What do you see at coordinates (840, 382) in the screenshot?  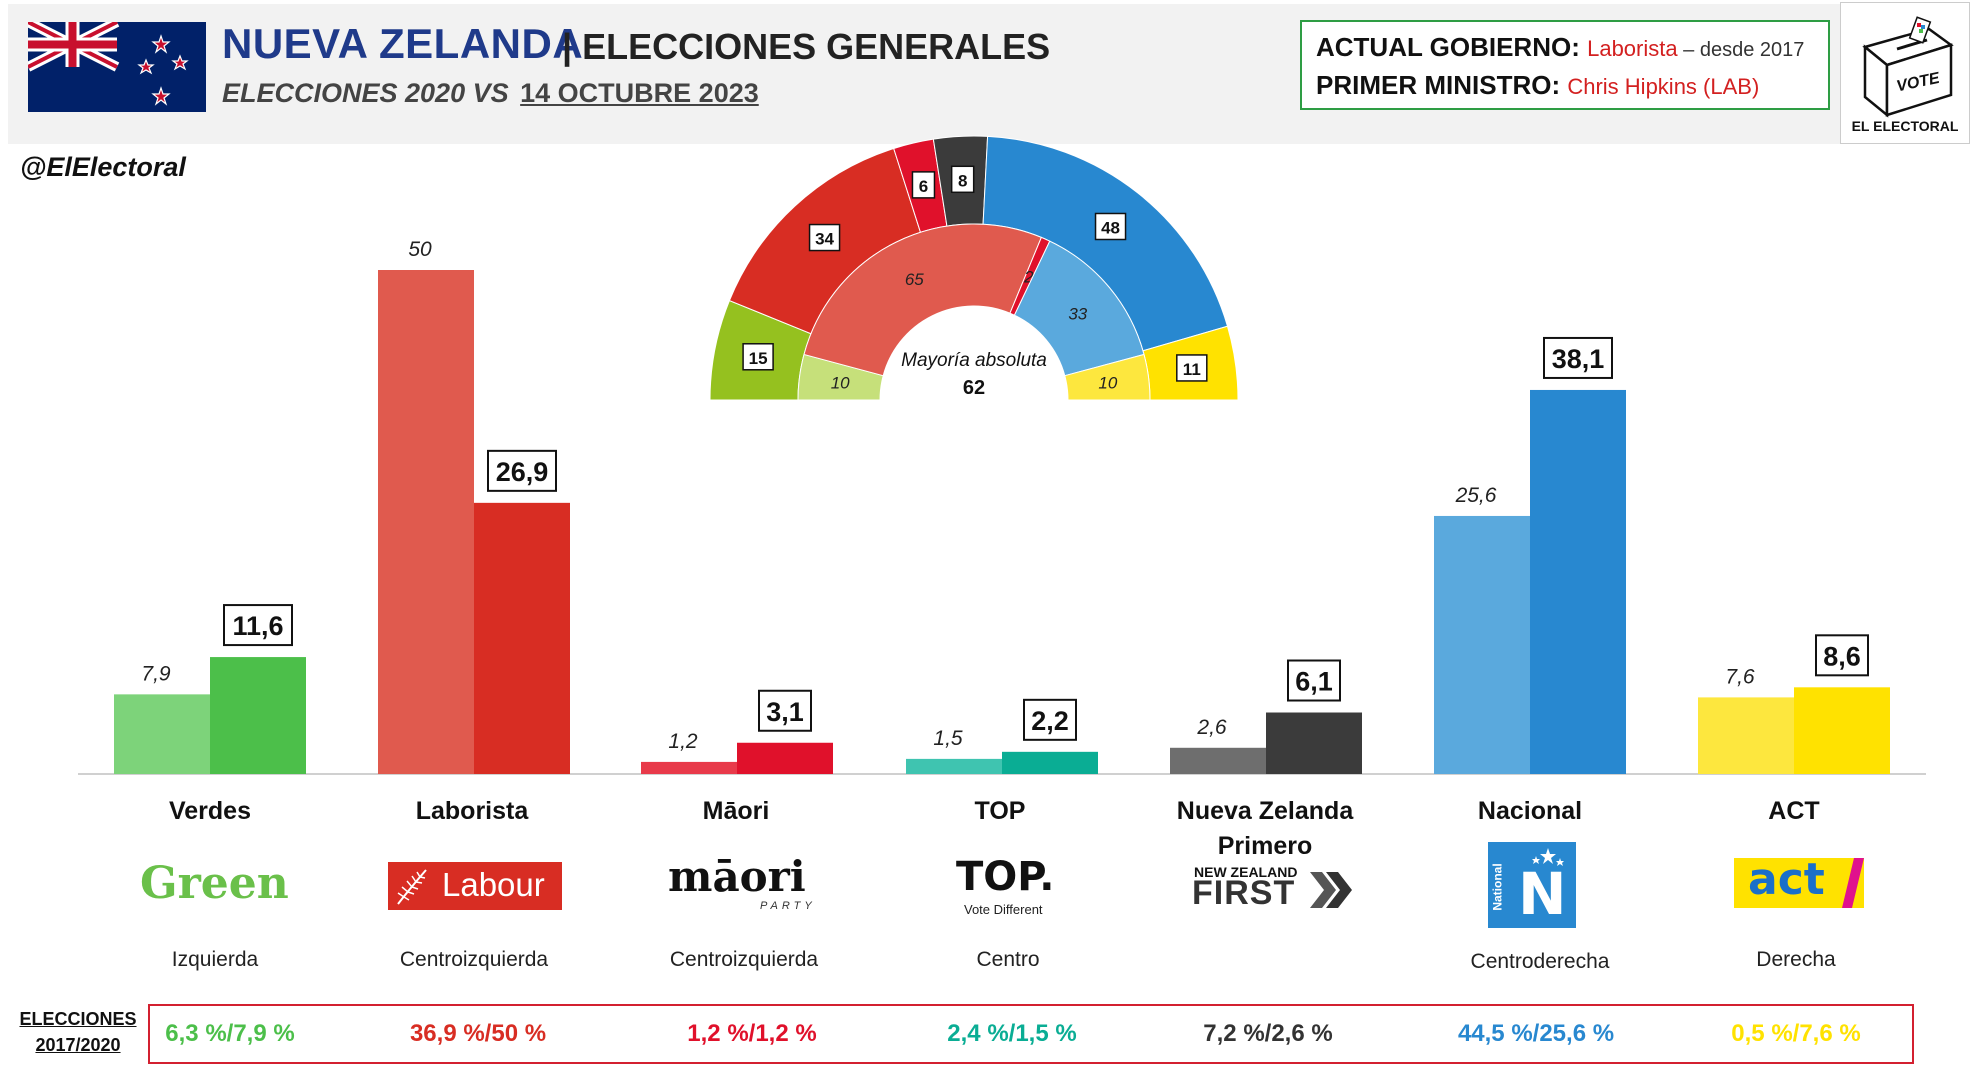 I see `seat-label-2020-verdes: 10` at bounding box center [840, 382].